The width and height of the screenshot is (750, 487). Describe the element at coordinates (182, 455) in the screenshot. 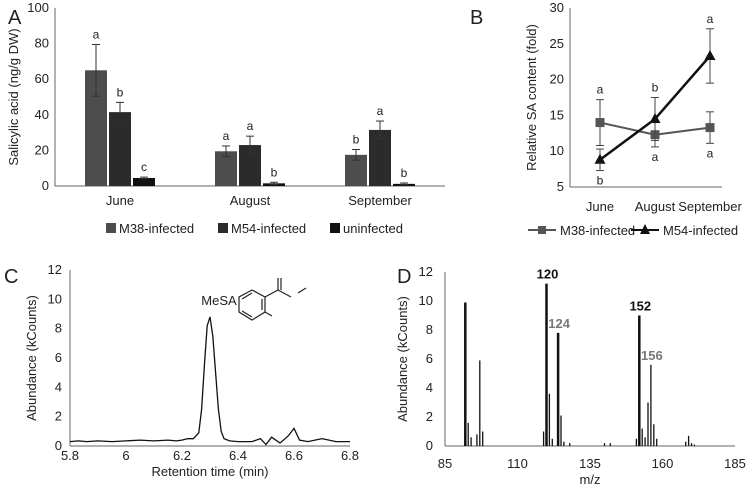

I see `x-tick-label: 6.2` at that location.